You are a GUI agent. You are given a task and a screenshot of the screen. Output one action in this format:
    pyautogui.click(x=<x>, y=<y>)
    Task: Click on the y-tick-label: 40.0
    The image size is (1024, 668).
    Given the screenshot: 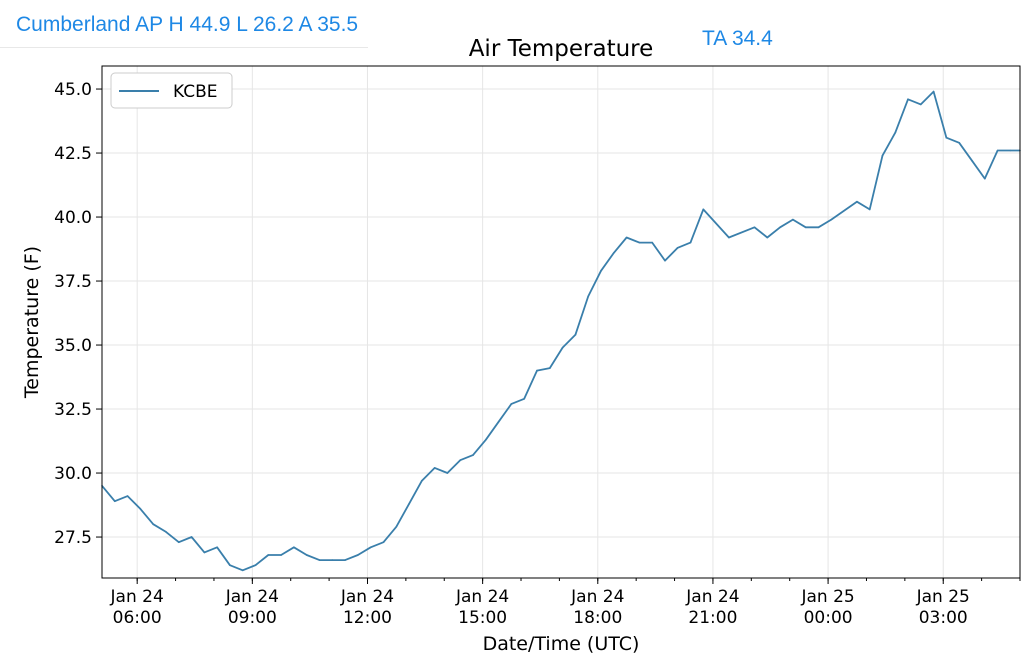 What is the action you would take?
    pyautogui.click(x=73, y=218)
    